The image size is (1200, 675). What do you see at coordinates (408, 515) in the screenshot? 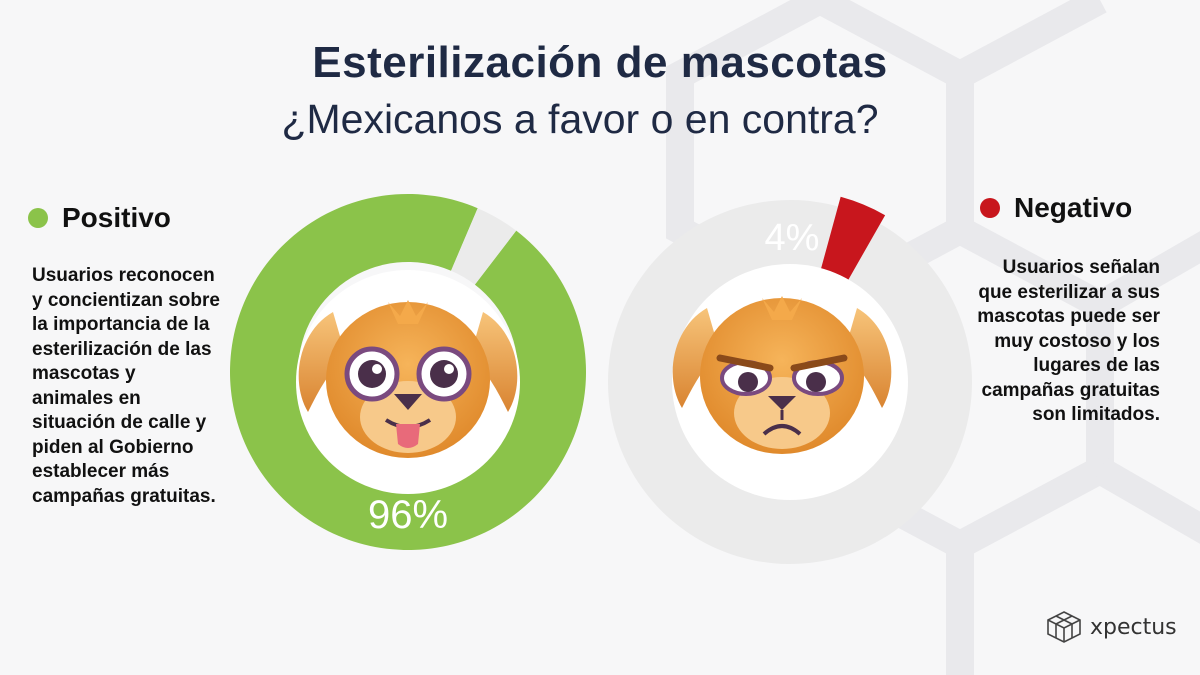
I see `chart-positive-data-label: 96%` at bounding box center [408, 515].